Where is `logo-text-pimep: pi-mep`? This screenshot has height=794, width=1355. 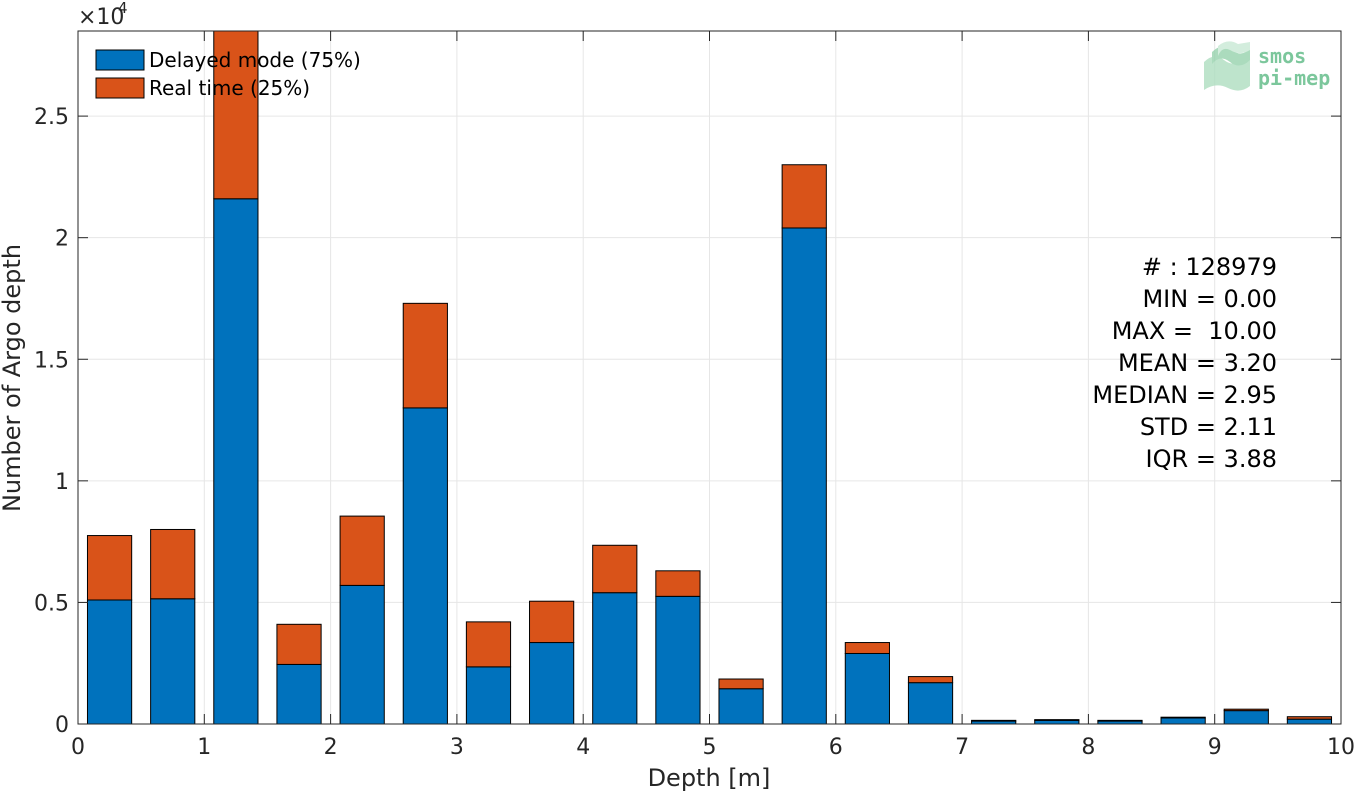
logo-text-pimep: pi-mep is located at coordinates (1294, 78).